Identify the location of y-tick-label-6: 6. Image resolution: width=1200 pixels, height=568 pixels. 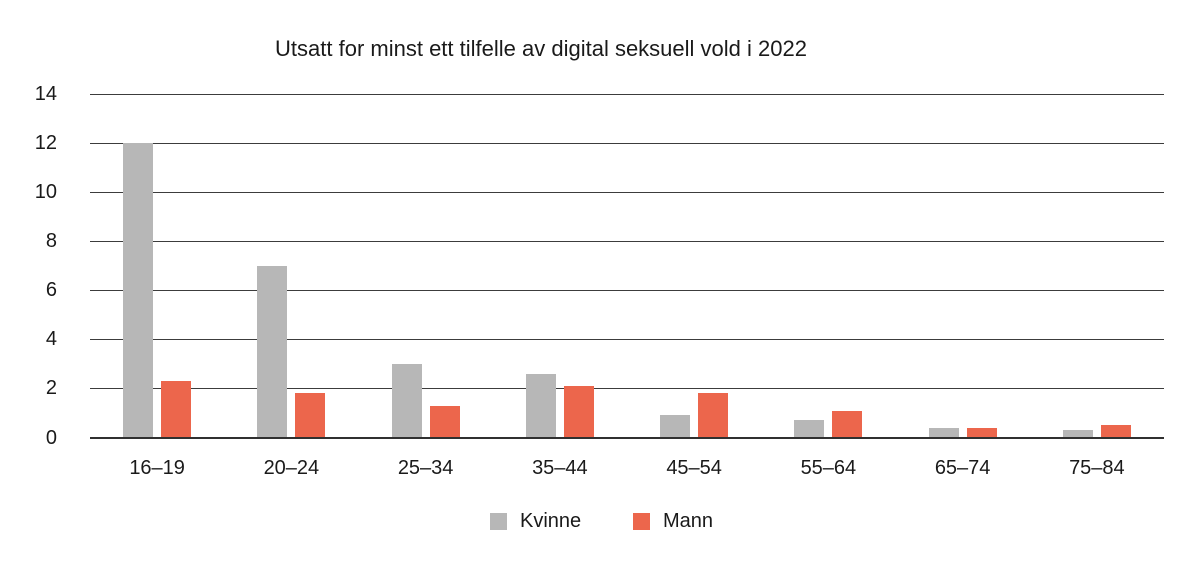
(51, 290).